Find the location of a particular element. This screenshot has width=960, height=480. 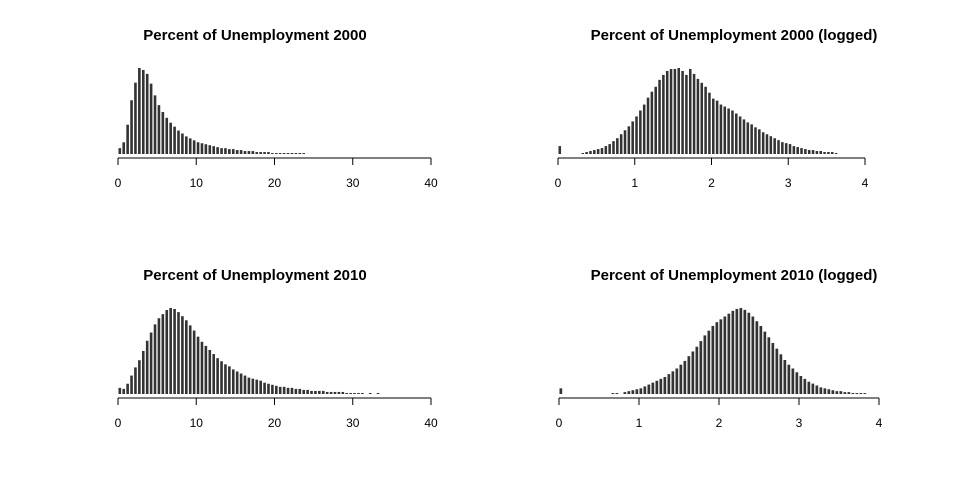

chart-title: Percent of Unemployment 2000 (logged) is located at coordinates (734, 35).